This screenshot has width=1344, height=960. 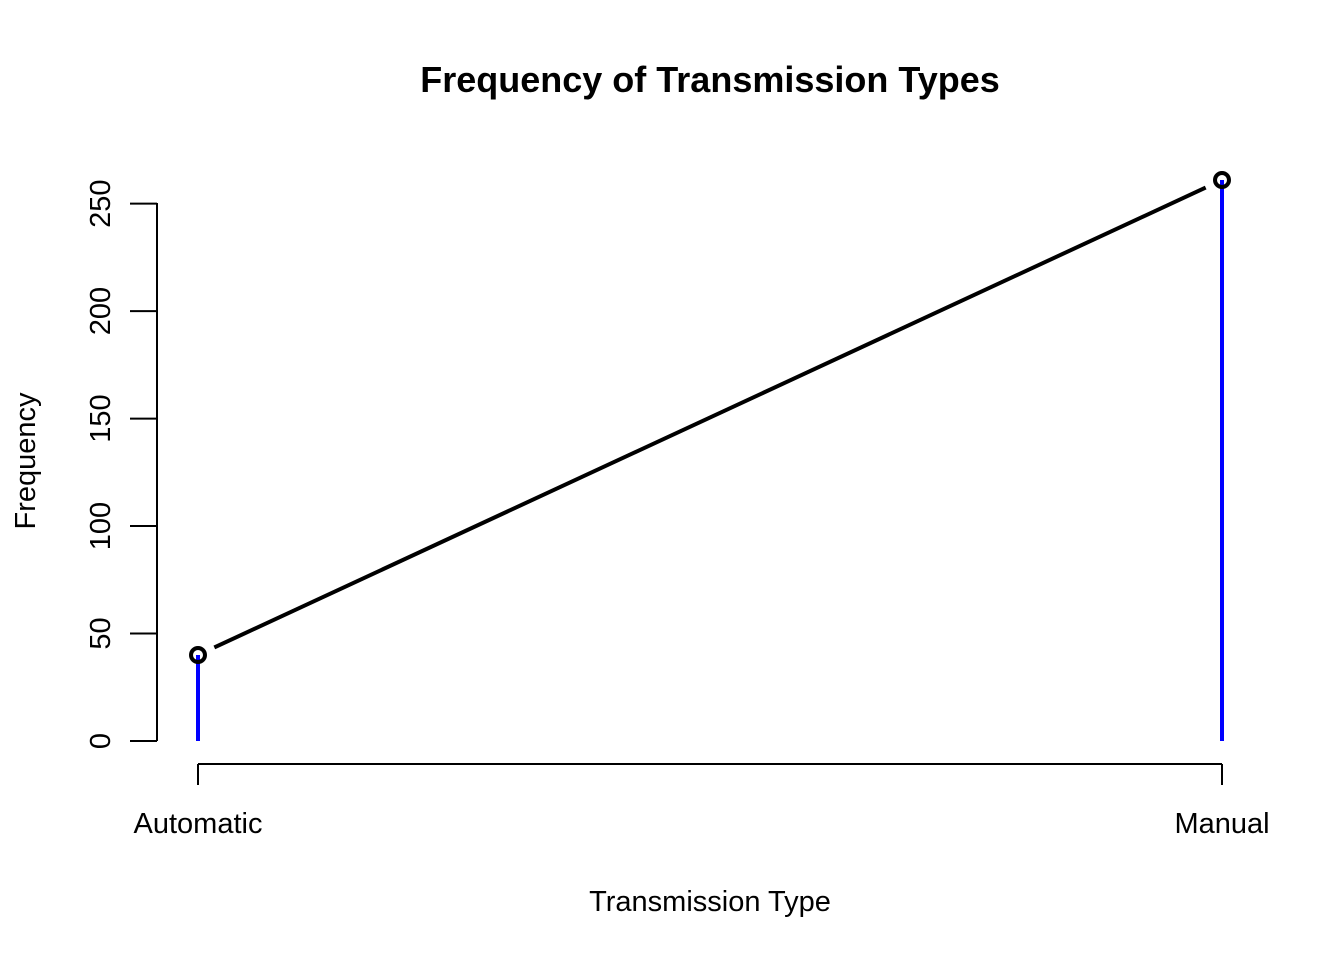 What do you see at coordinates (710, 902) in the screenshot?
I see `x-axis-label: Transmission Type` at bounding box center [710, 902].